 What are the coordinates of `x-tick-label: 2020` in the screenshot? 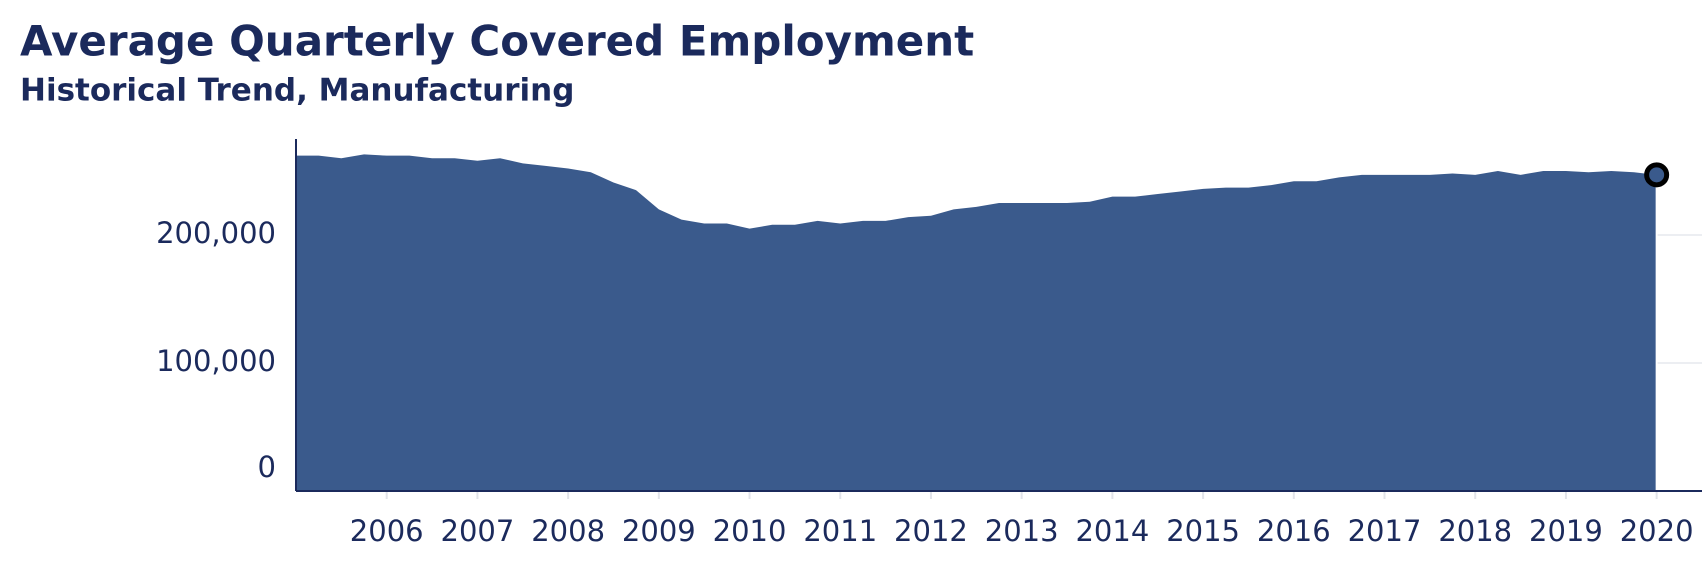 It's located at (1657, 531).